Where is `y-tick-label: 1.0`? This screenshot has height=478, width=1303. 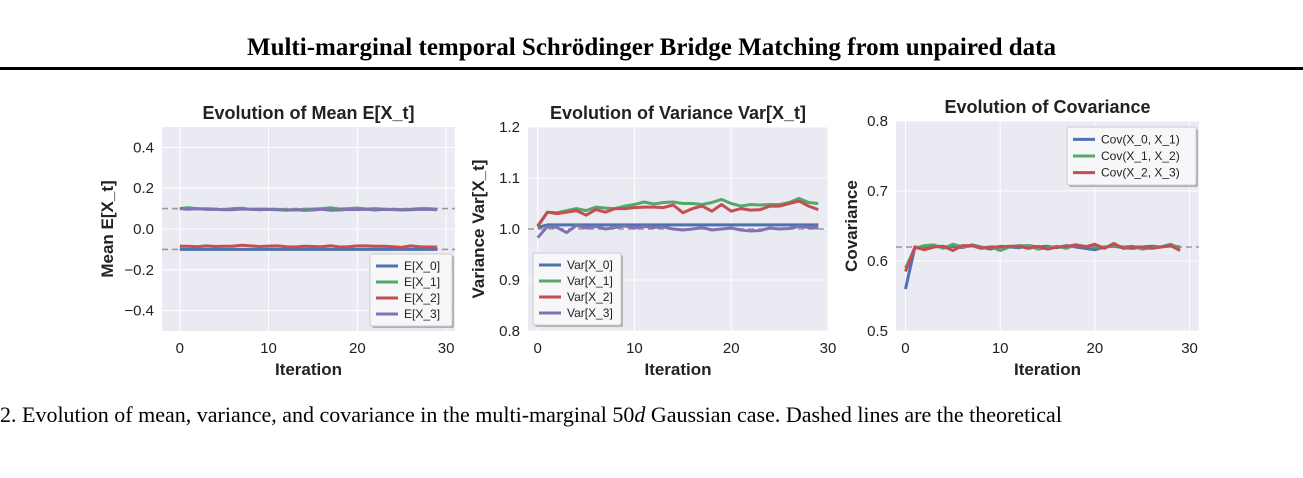
y-tick-label: 1.0 is located at coordinates (509, 229).